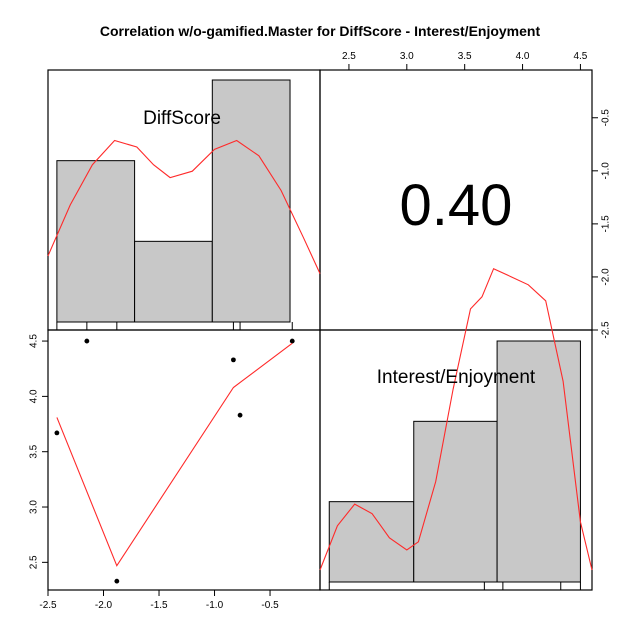 The image size is (640, 640). I want to click on left-axis-tick-label: 3.0, so click(34, 507).